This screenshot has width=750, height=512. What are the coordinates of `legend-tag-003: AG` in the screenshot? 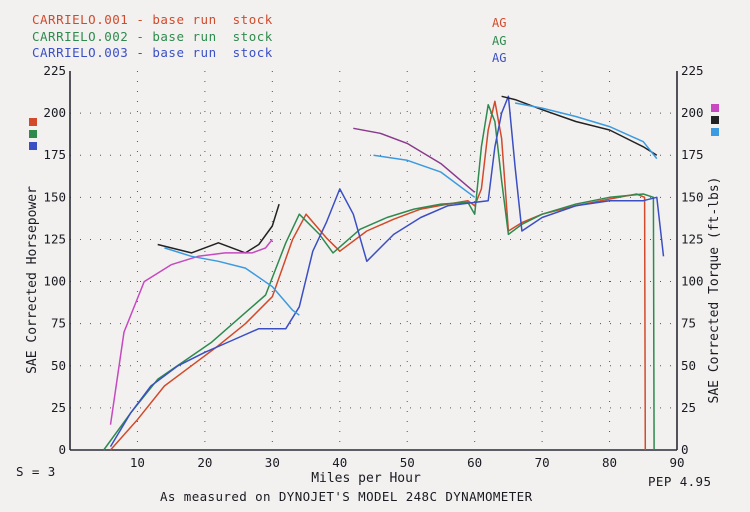 It's located at (499, 58).